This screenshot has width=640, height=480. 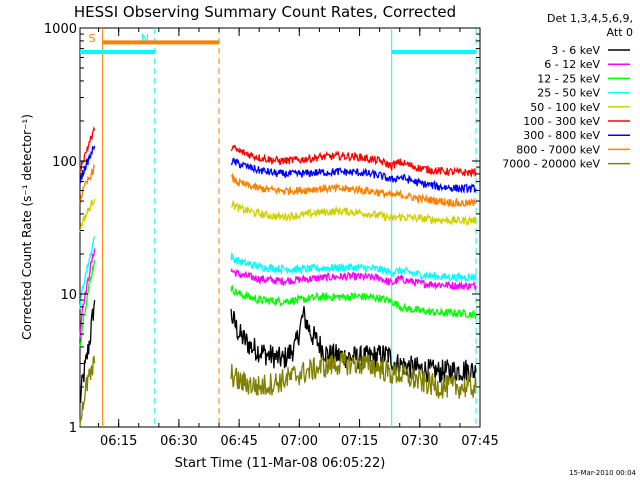 I want to click on legend-header-line-1: Det 1,3,4,5,6,9,, so click(x=590, y=18).